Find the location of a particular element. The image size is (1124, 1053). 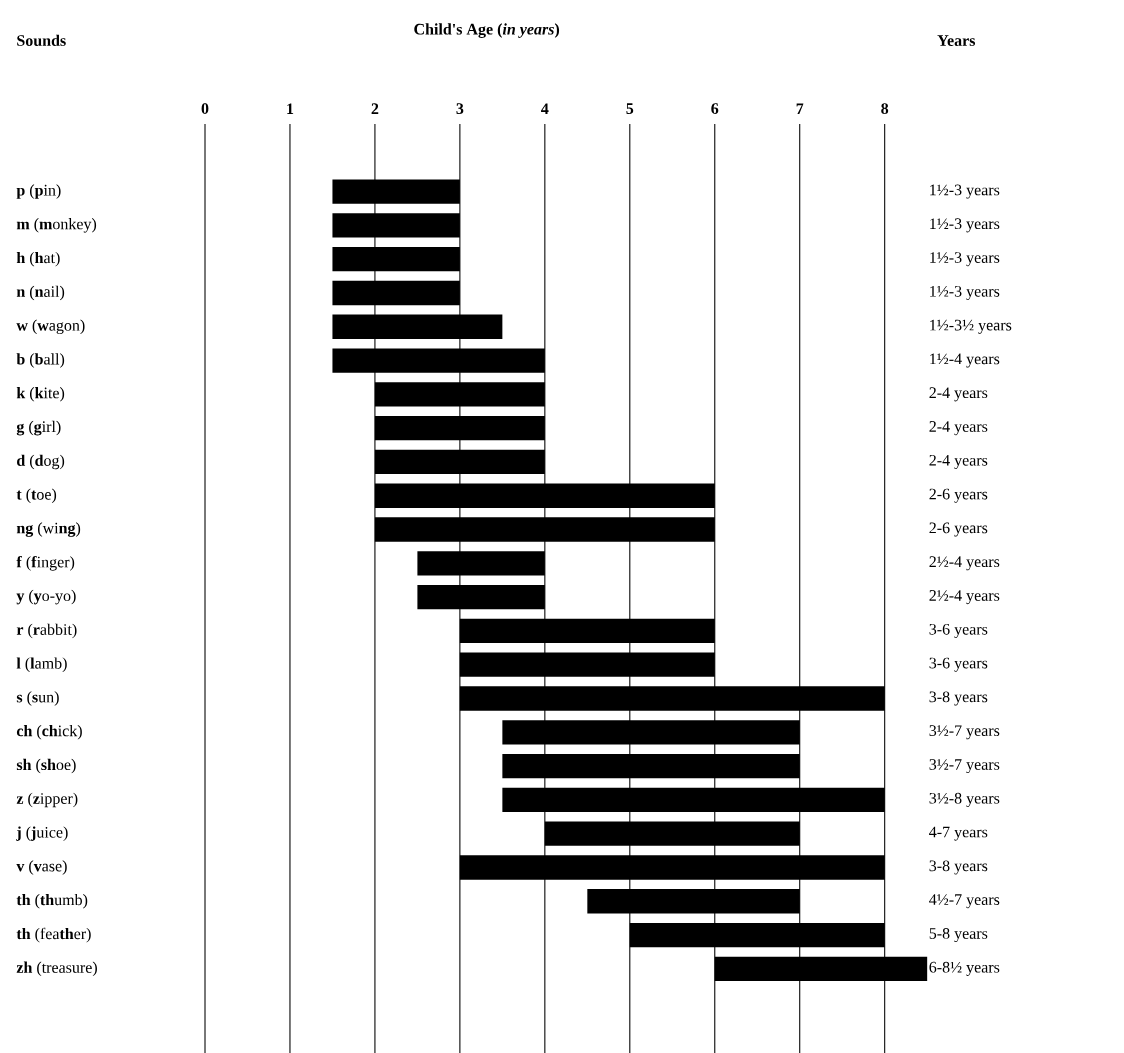

x-tick-label: 7 is located at coordinates (800, 108).